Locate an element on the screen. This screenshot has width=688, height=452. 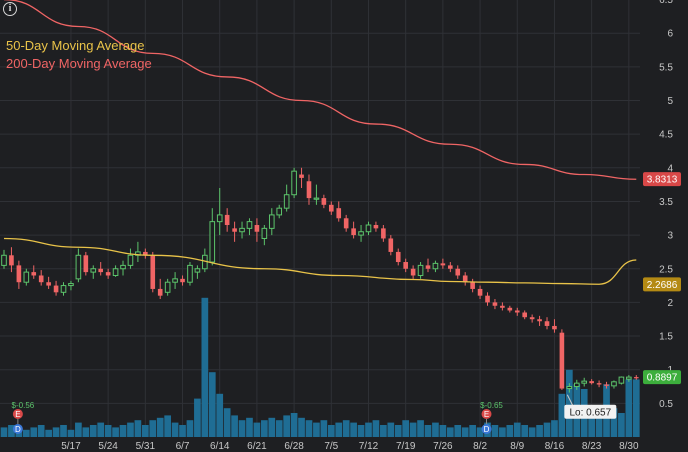
earnings-icon is located at coordinates (486, 414).